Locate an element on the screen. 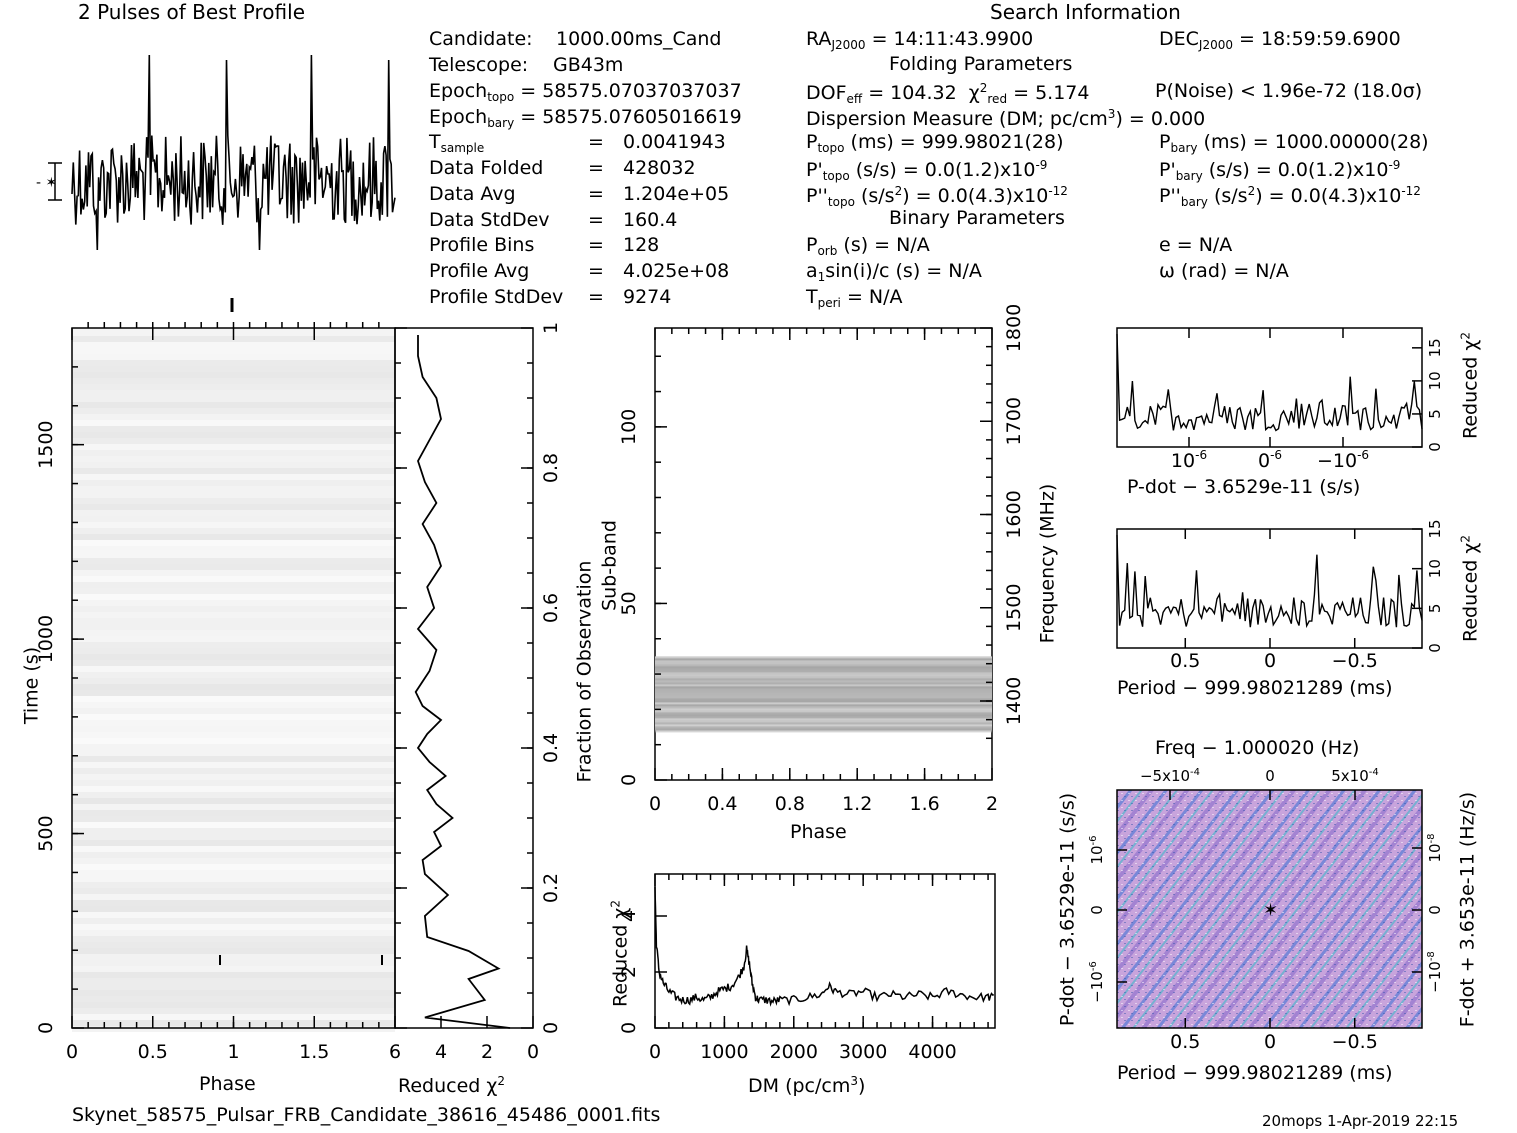 The image size is (1517, 1133). period-xtick: −0.5 is located at coordinates (1355, 661).